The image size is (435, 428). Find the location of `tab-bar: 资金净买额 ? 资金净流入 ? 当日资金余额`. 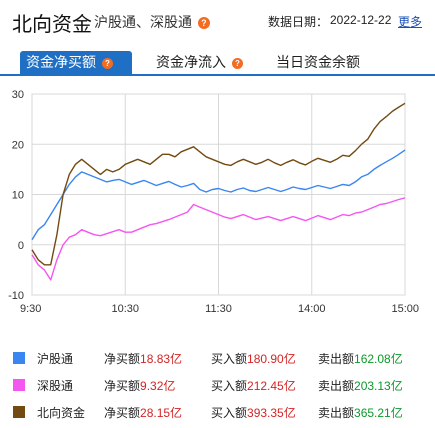

tab-bar: 资金净买额 ? 资金净流入 ? 当日资金余额 is located at coordinates (217, 62).